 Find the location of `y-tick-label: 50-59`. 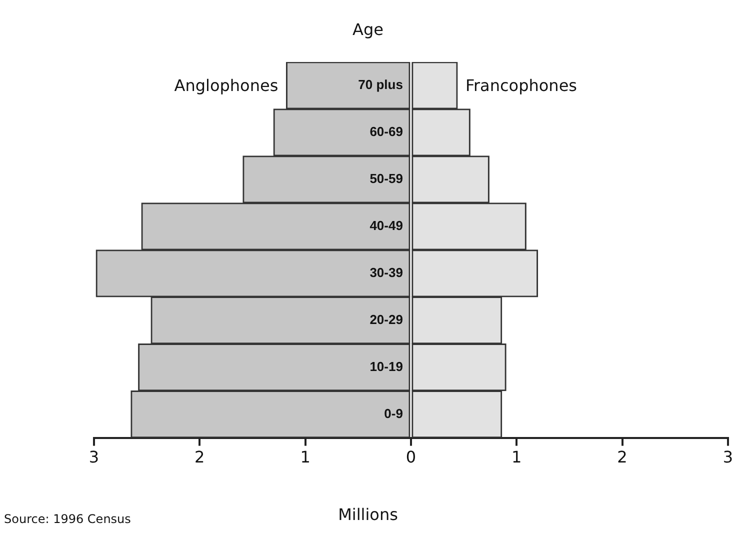

y-tick-label: 50-59 is located at coordinates (386, 178).